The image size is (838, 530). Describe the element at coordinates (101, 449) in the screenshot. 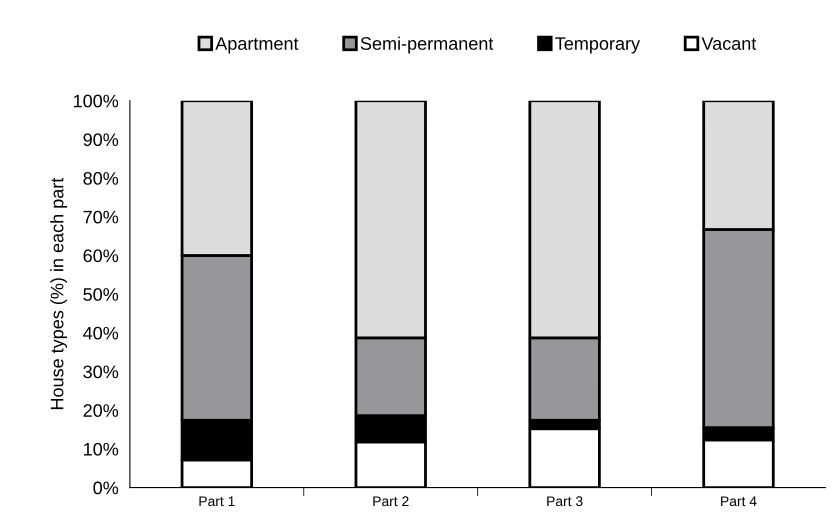

I see `y-tick-label: 10%` at that location.